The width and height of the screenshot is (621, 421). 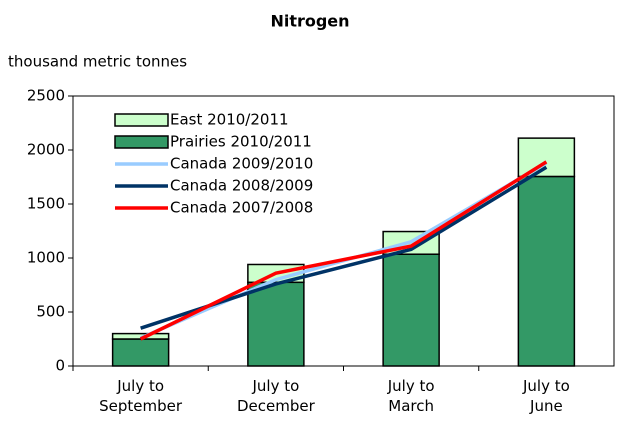 I want to click on y-tick-label: 2500, so click(x=46, y=96).